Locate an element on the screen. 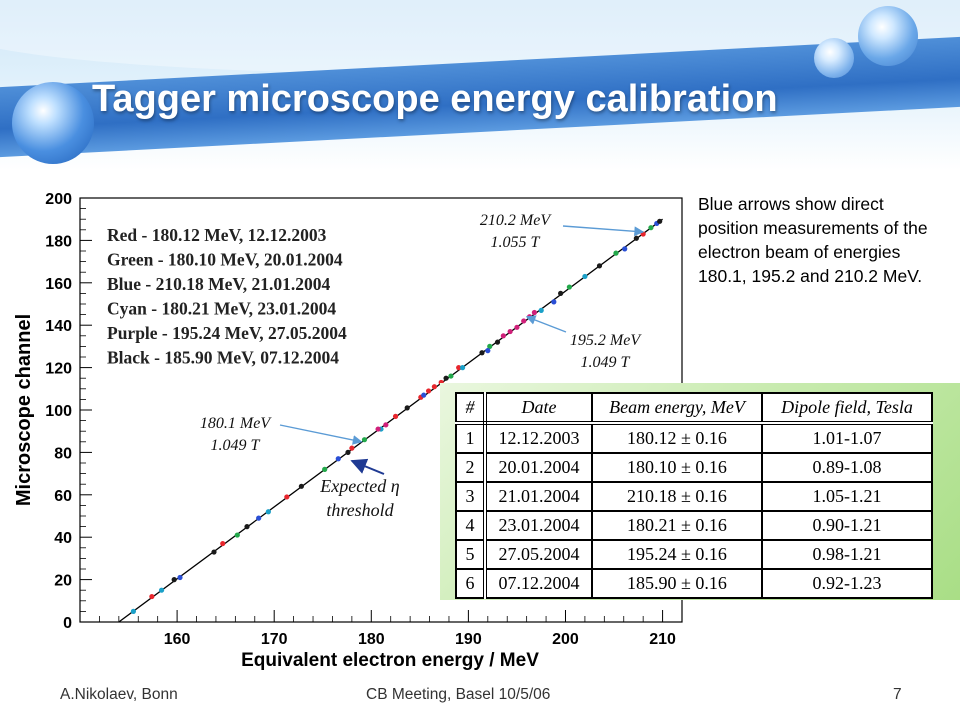 The width and height of the screenshot is (960, 720). table-cell: 180.12 ± 0.16 is located at coordinates (677, 438).